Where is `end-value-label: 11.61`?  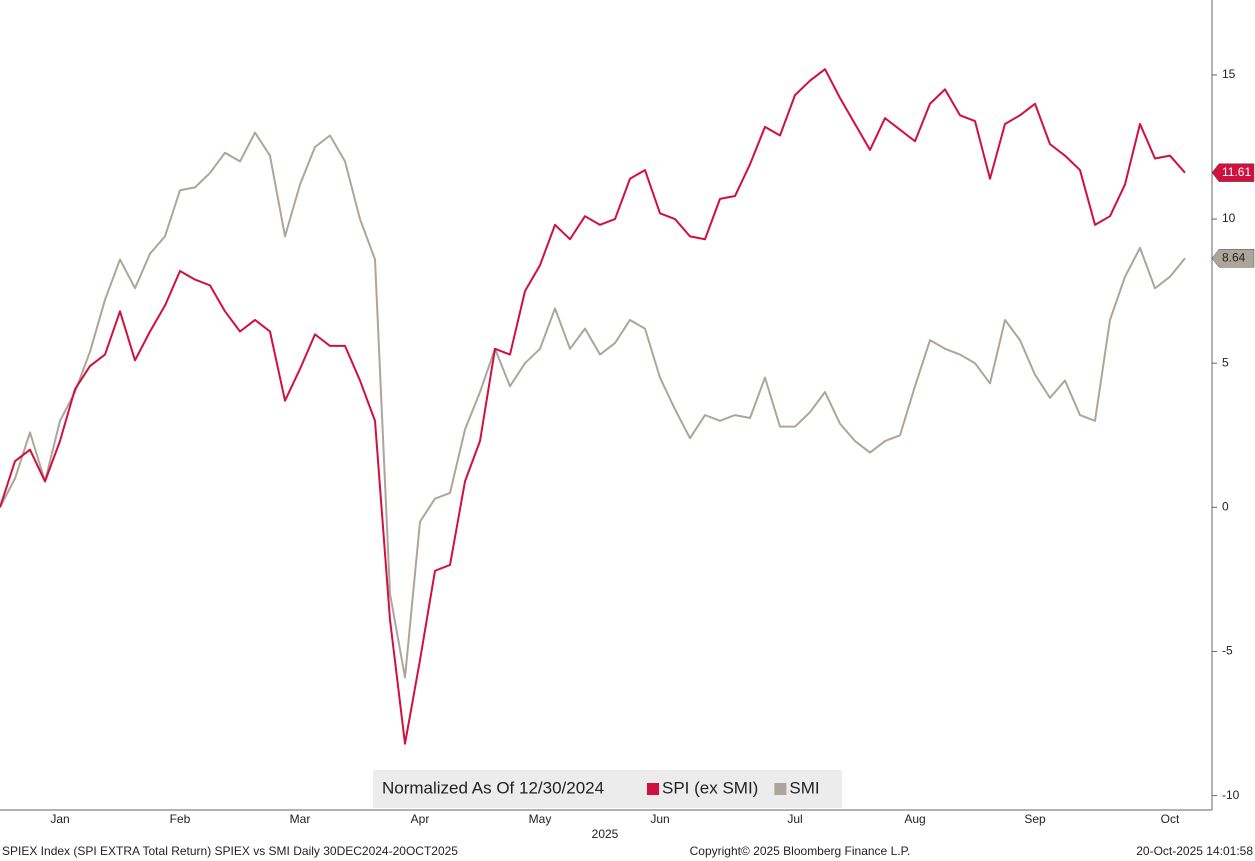
end-value-label: 11.61 is located at coordinates (1236, 172).